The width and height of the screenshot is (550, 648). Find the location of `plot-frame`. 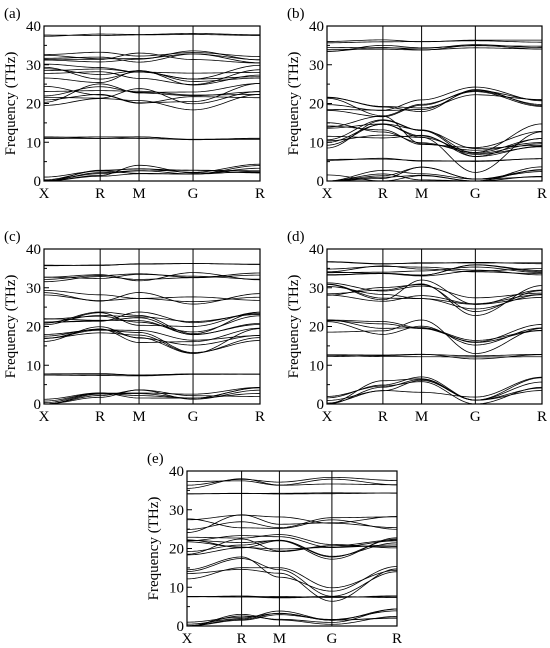

plot-frame is located at coordinates (152, 326).